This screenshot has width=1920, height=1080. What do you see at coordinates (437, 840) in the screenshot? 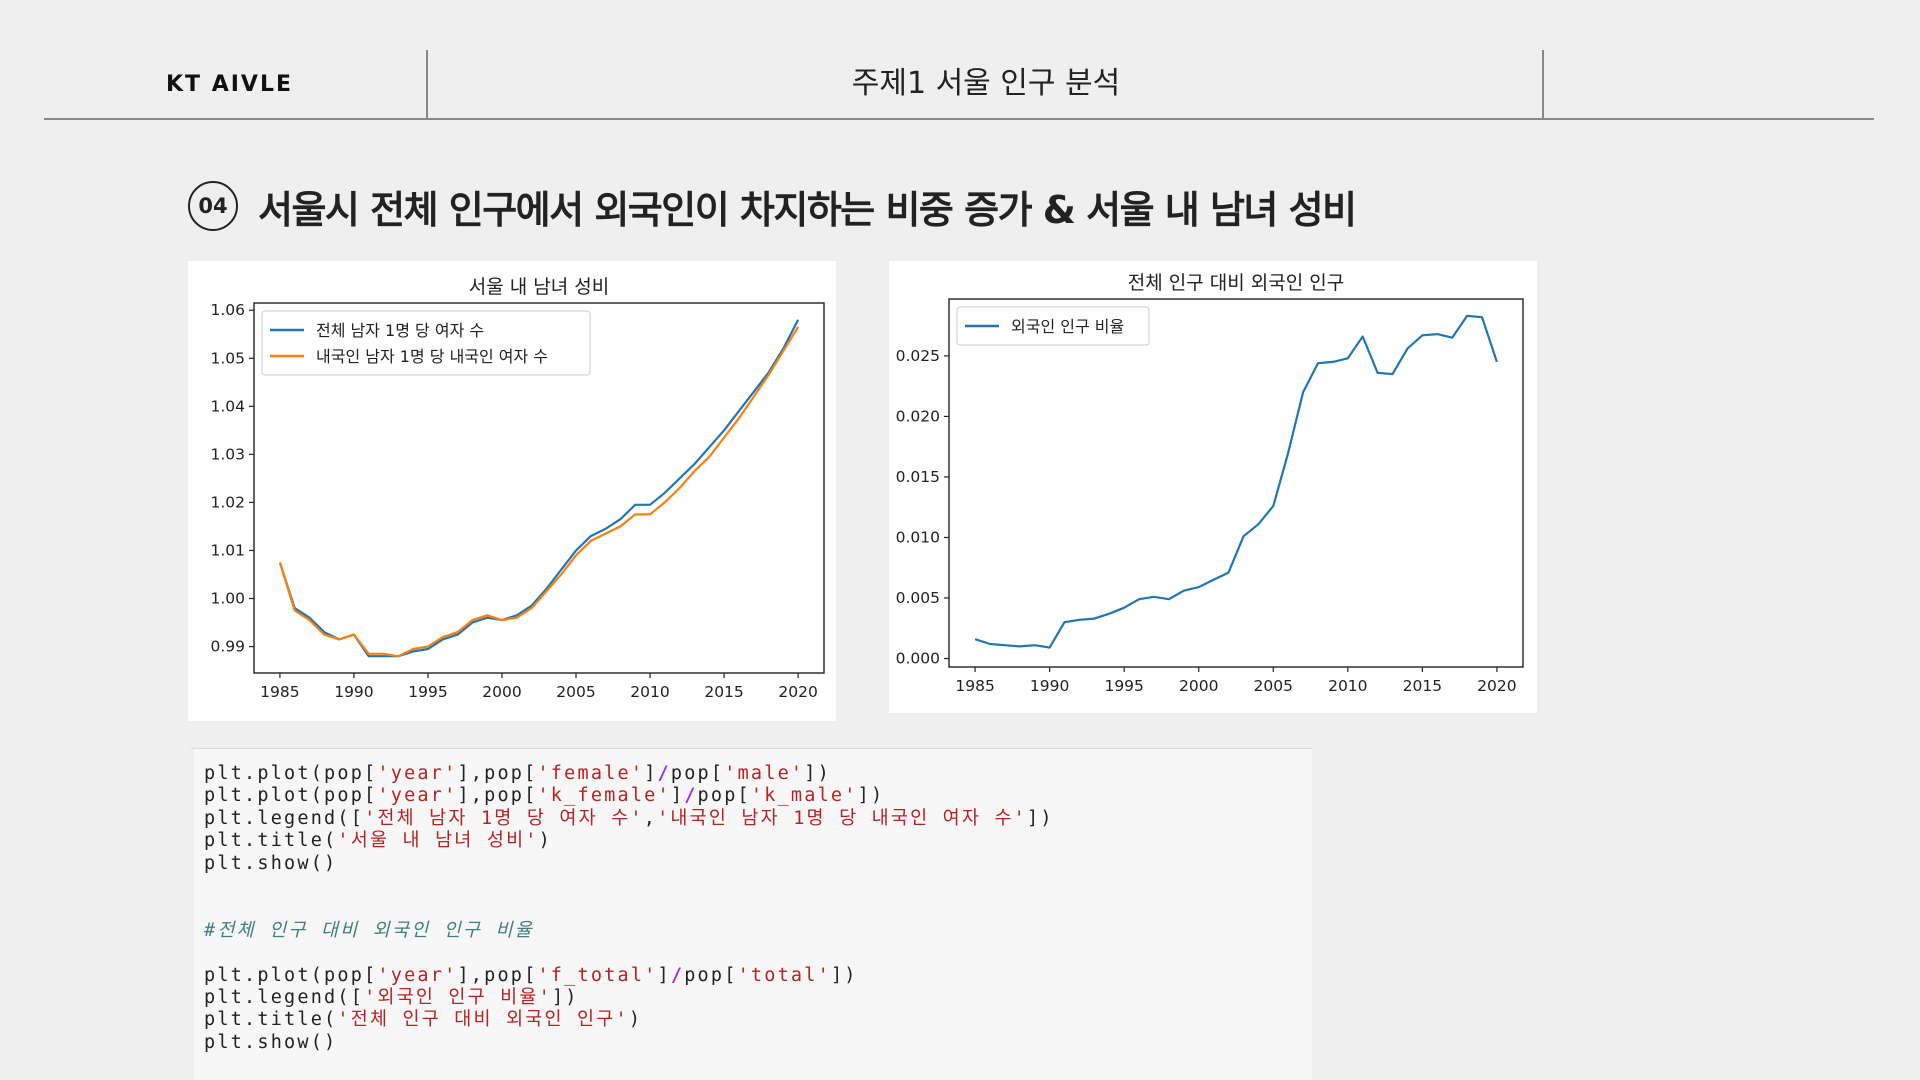
I see `code-string-token: '서울 내 남녀 성비'` at bounding box center [437, 840].